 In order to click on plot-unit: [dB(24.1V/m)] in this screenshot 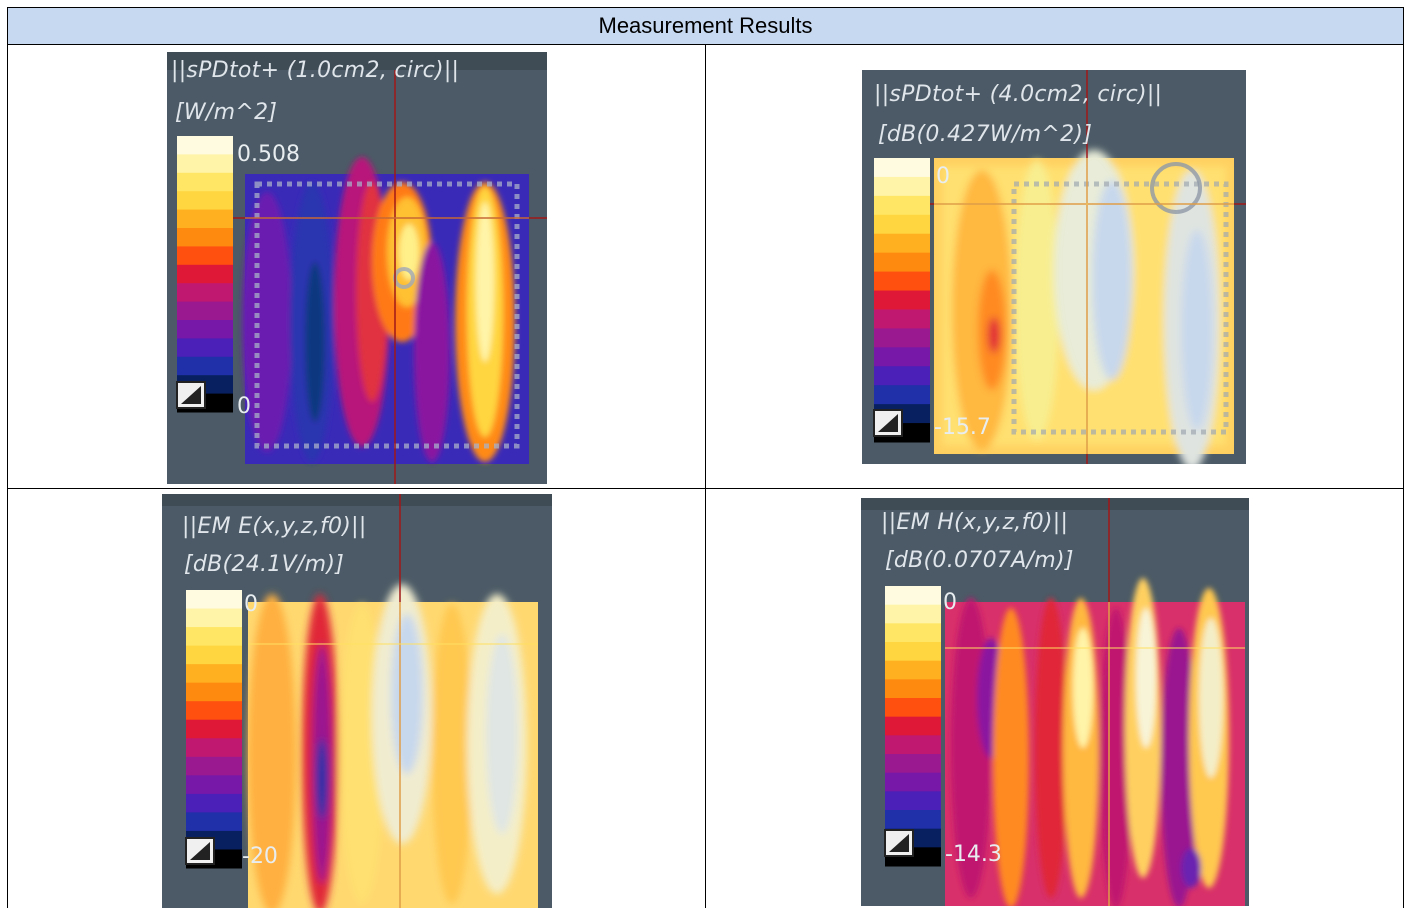, I will do `click(264, 564)`.